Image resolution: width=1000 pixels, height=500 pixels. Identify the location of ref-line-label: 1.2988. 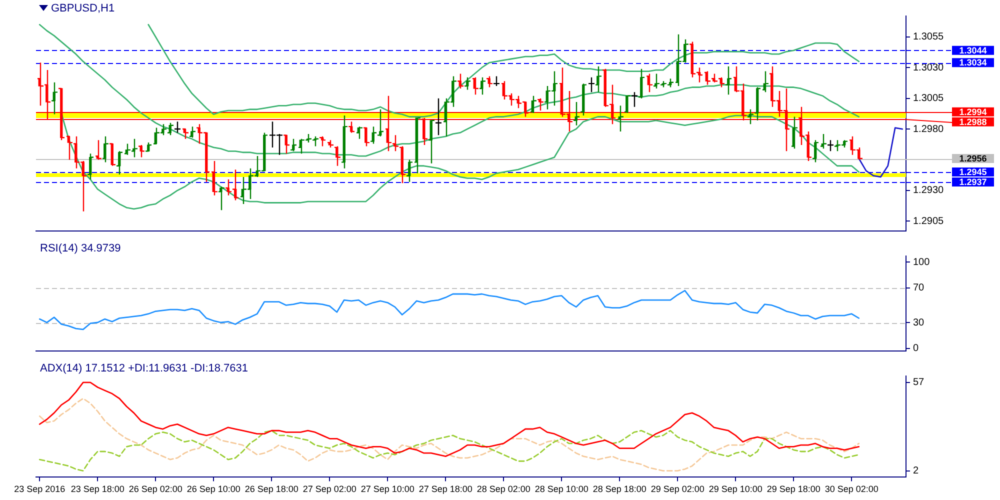
(973, 121).